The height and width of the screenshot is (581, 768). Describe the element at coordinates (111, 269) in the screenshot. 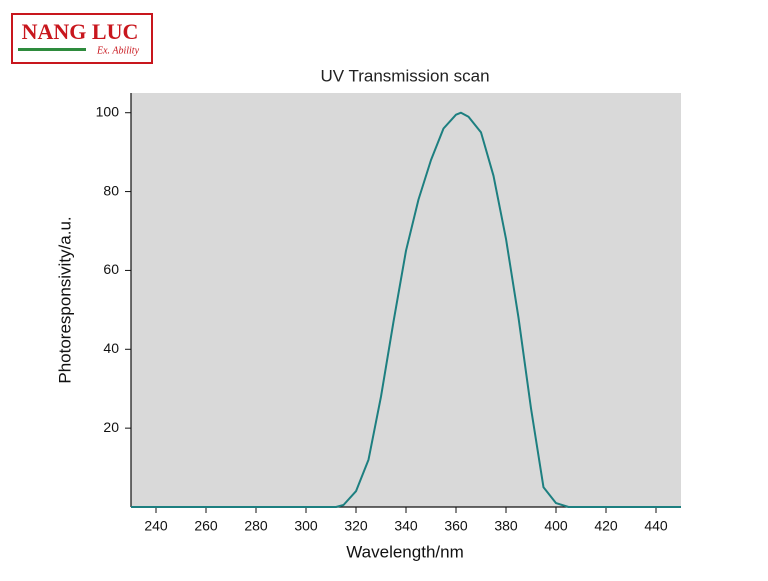

I see `y-tick-label: 60` at that location.